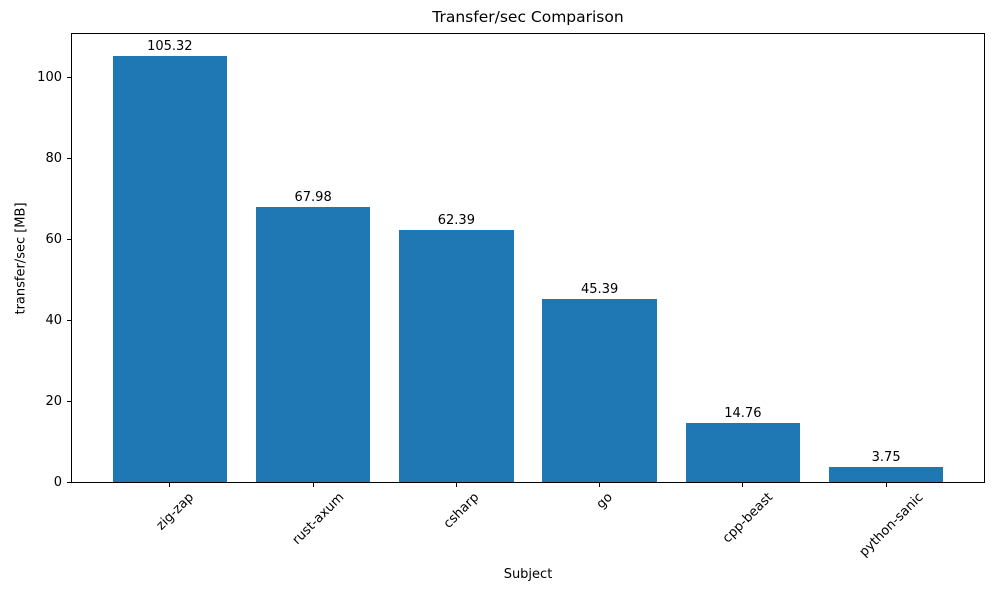 This screenshot has height=600, width=1000. I want to click on y-axis-label: transfer/sec [MB], so click(21, 258).